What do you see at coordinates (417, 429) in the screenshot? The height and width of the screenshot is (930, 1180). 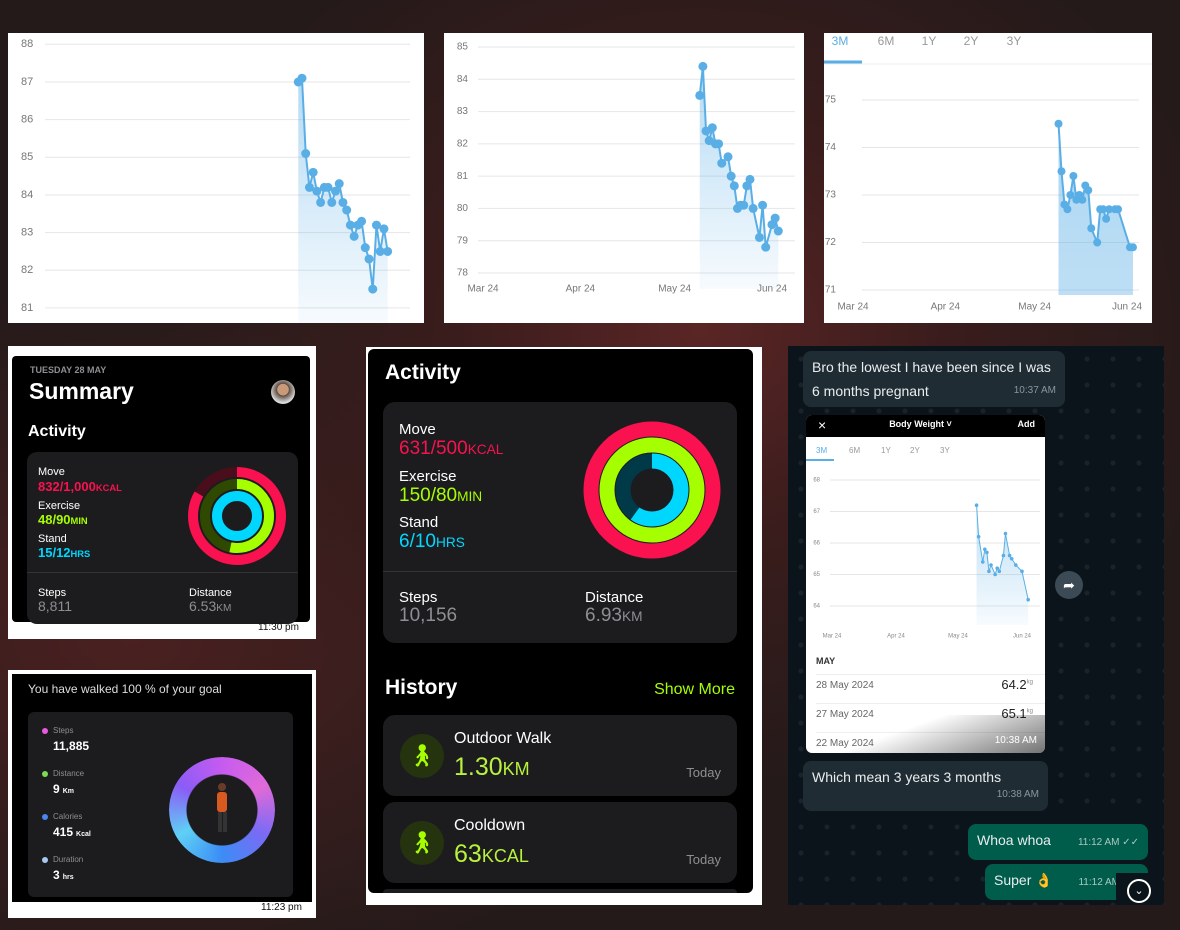 I see `ring-label: Move` at bounding box center [417, 429].